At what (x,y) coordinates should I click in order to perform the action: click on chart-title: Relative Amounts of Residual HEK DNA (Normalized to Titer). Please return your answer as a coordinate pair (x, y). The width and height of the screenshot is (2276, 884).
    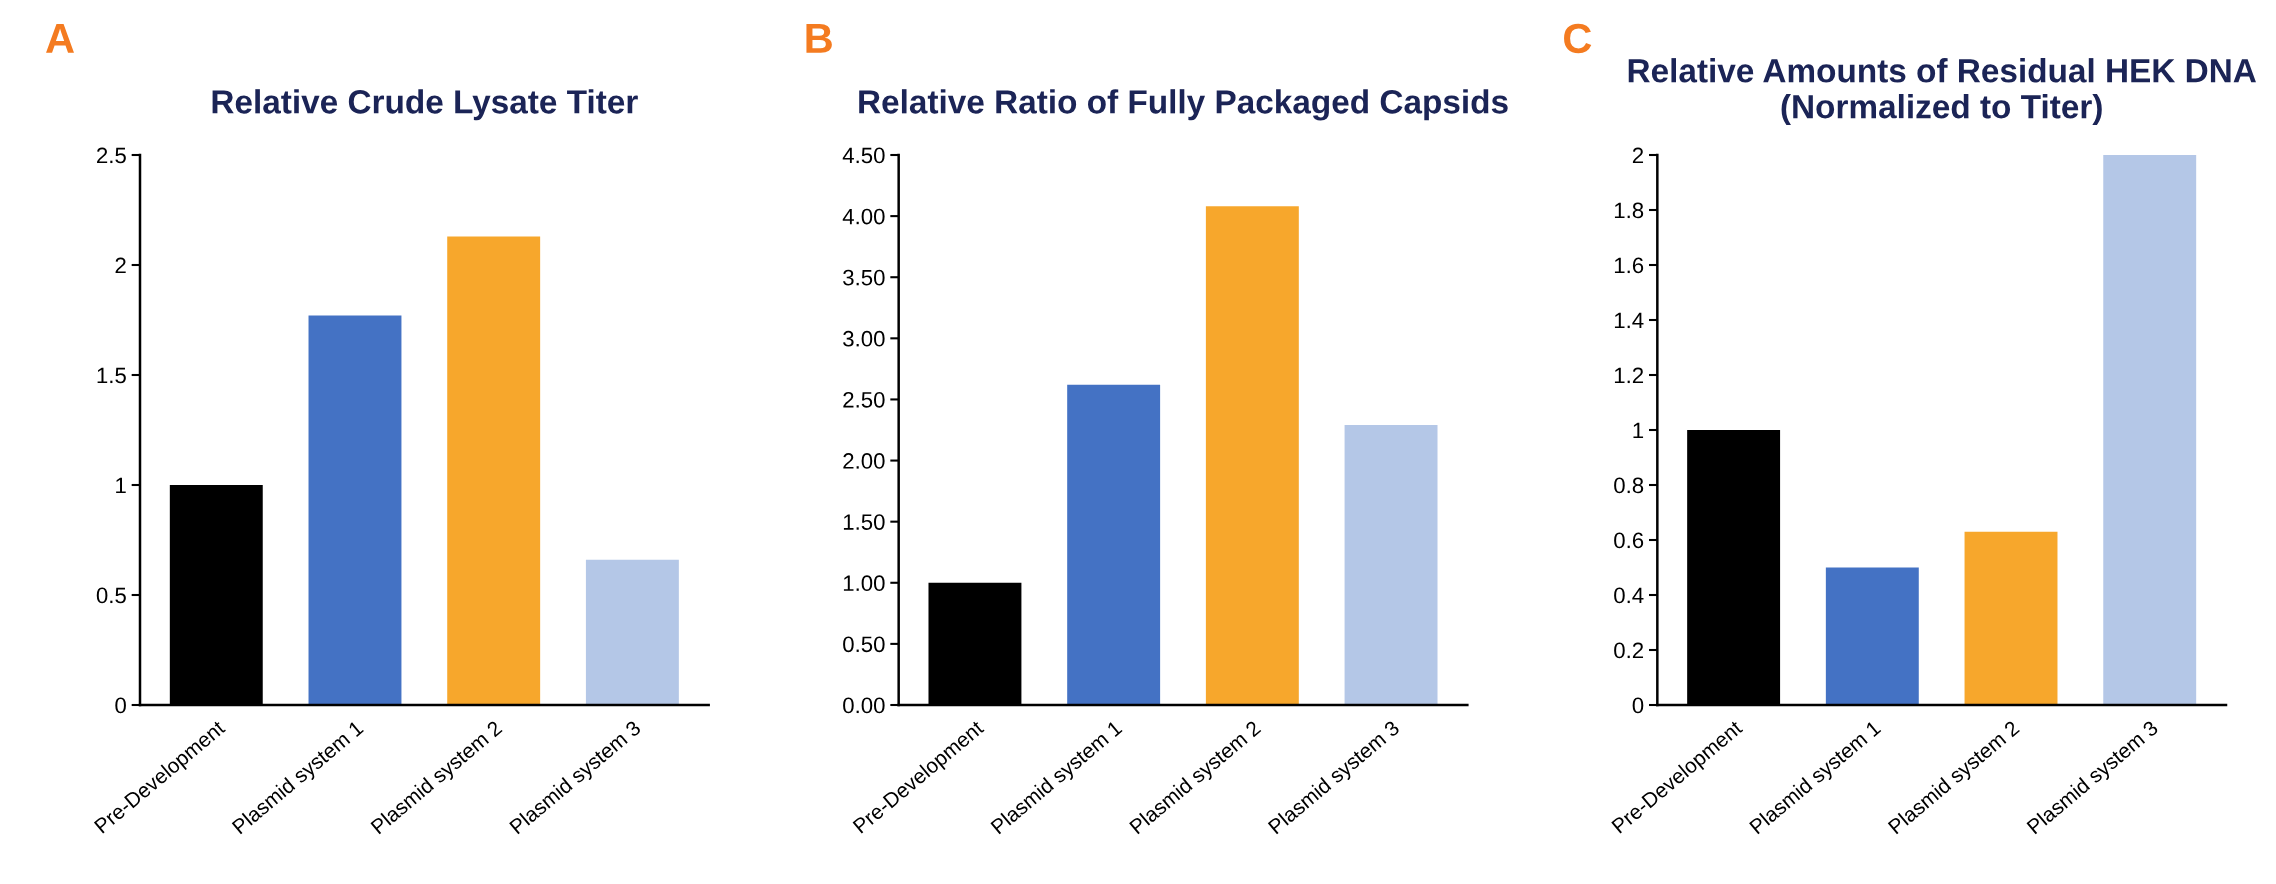
    Looking at the image, I should click on (1942, 92).